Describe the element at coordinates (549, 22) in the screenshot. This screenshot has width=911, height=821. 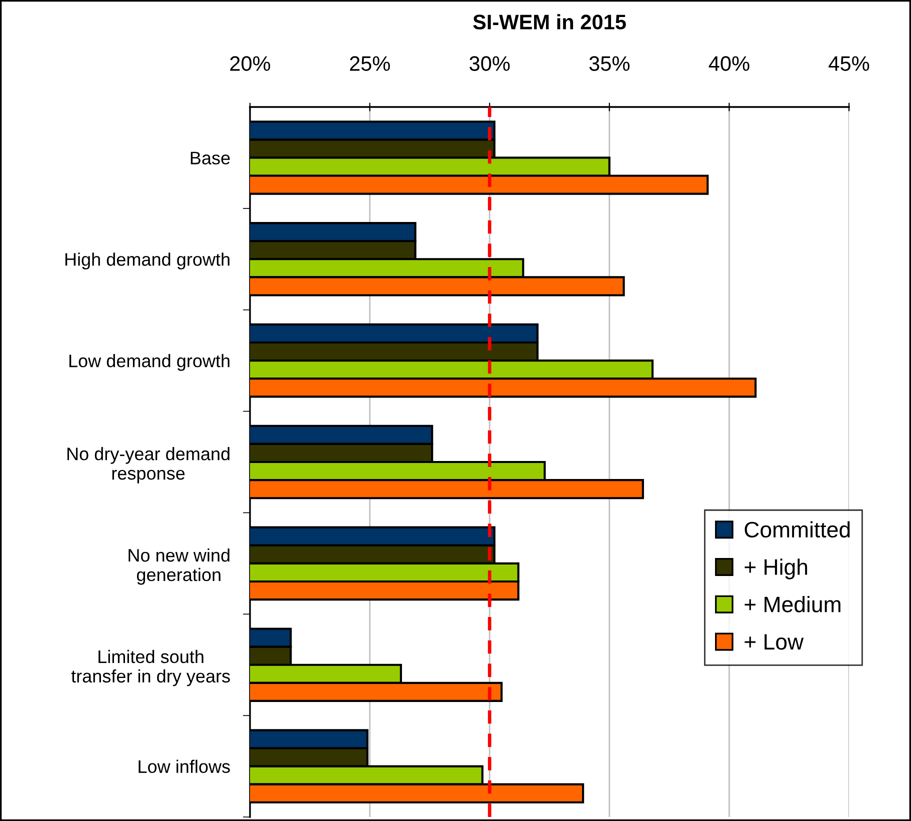
I see `chart-title: SI-WEM in 2015` at that location.